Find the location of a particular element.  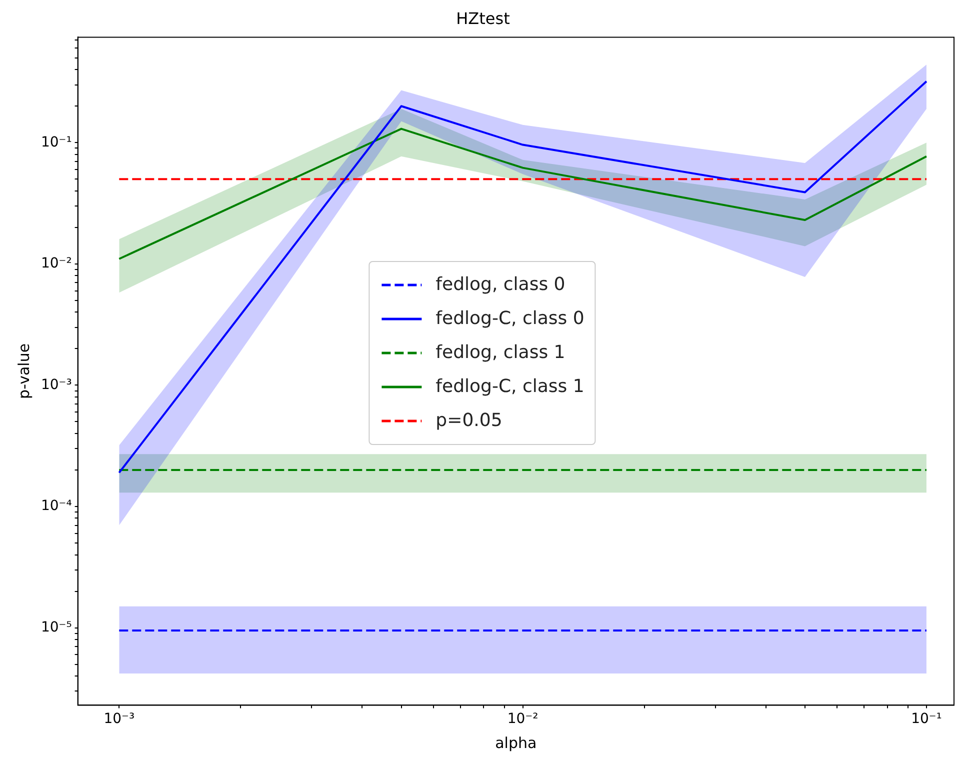

y-axis-title: p-value is located at coordinates (23, 371).